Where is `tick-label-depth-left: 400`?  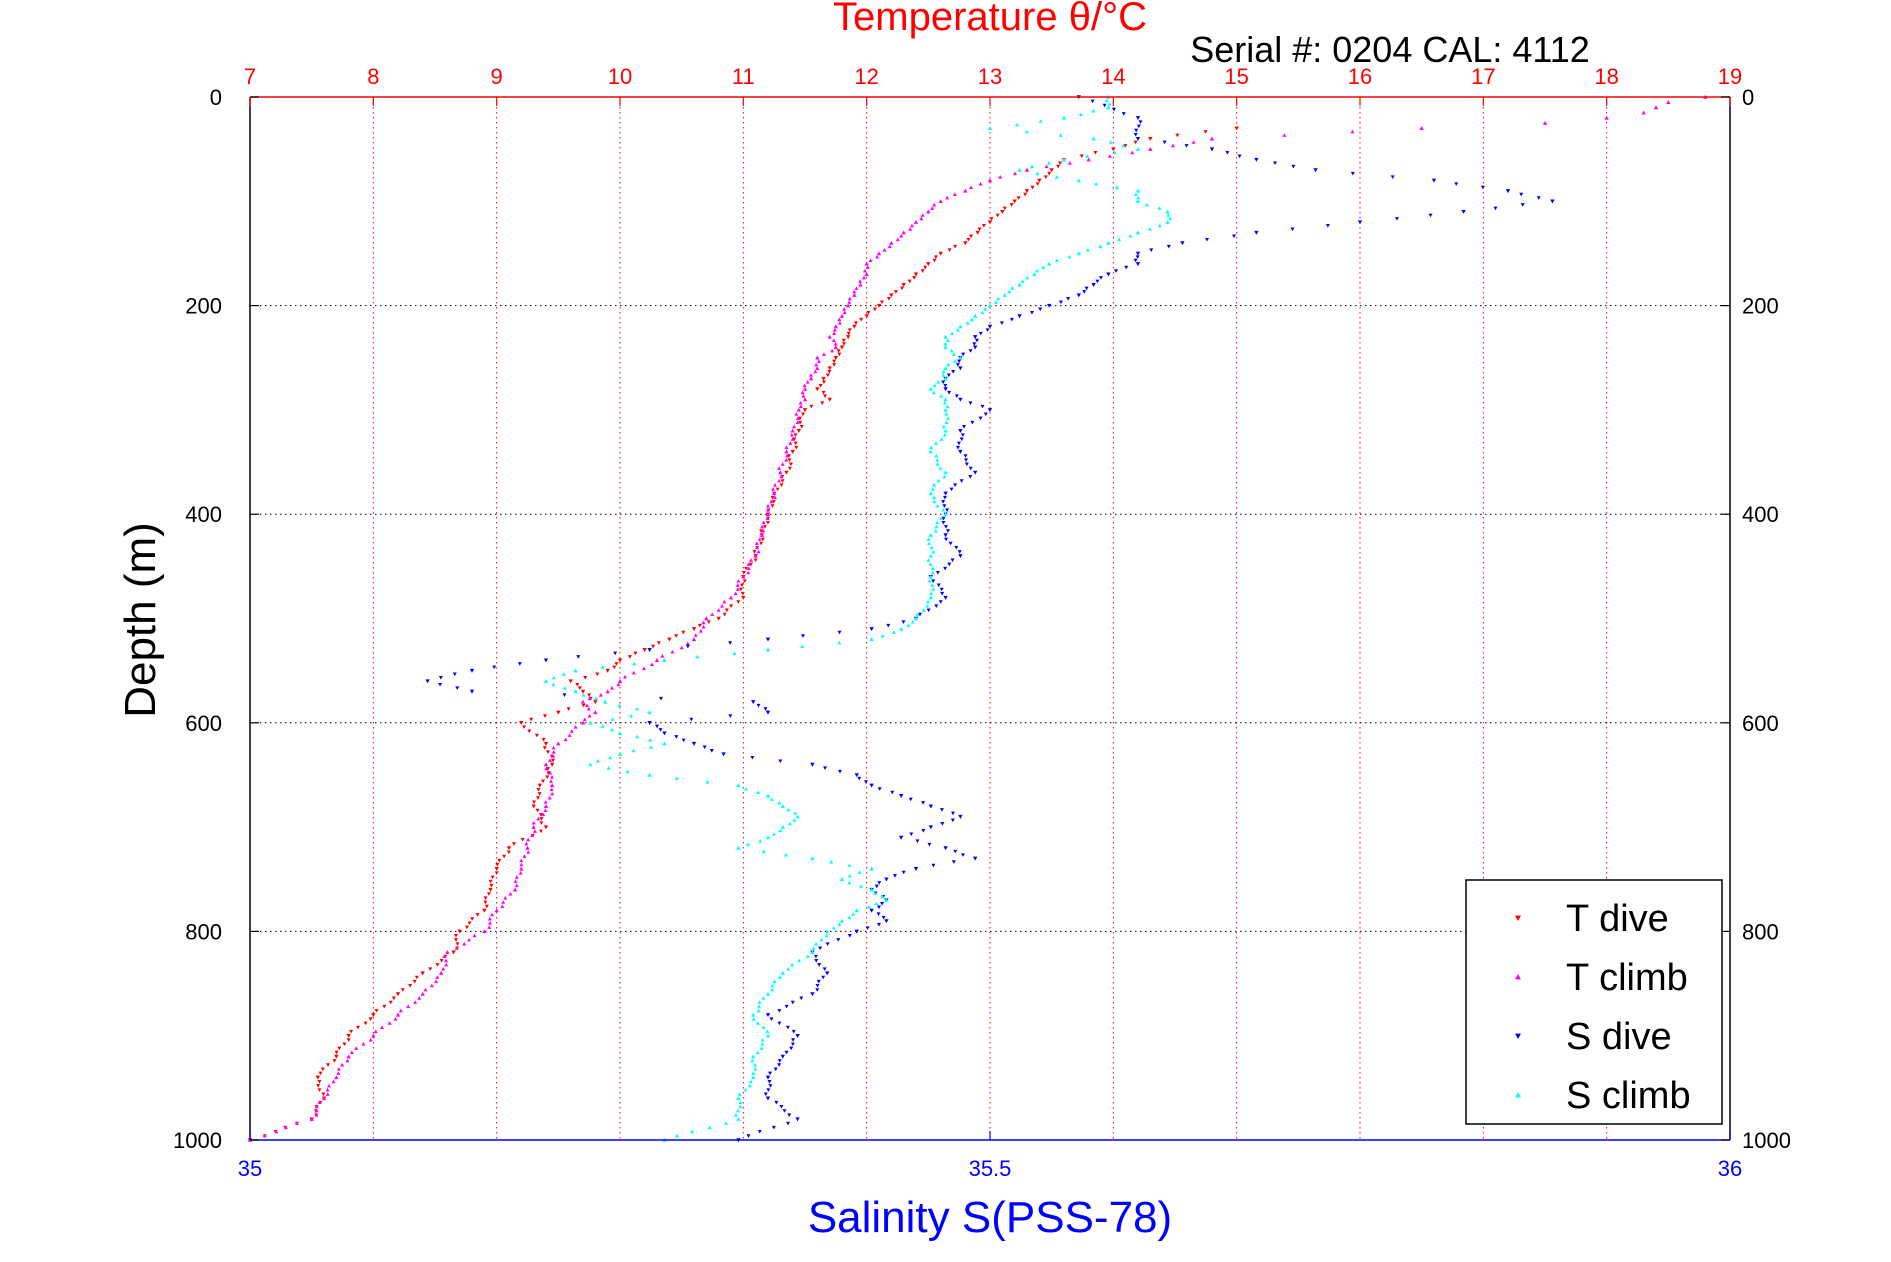
tick-label-depth-left: 400 is located at coordinates (203, 514).